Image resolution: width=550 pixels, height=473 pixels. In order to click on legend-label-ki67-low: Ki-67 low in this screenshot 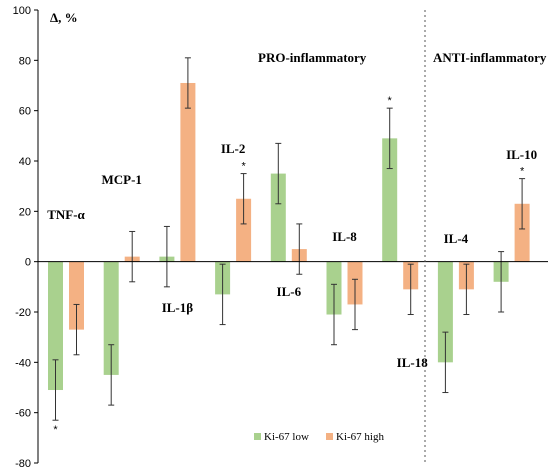, I will do `click(286, 437)`.